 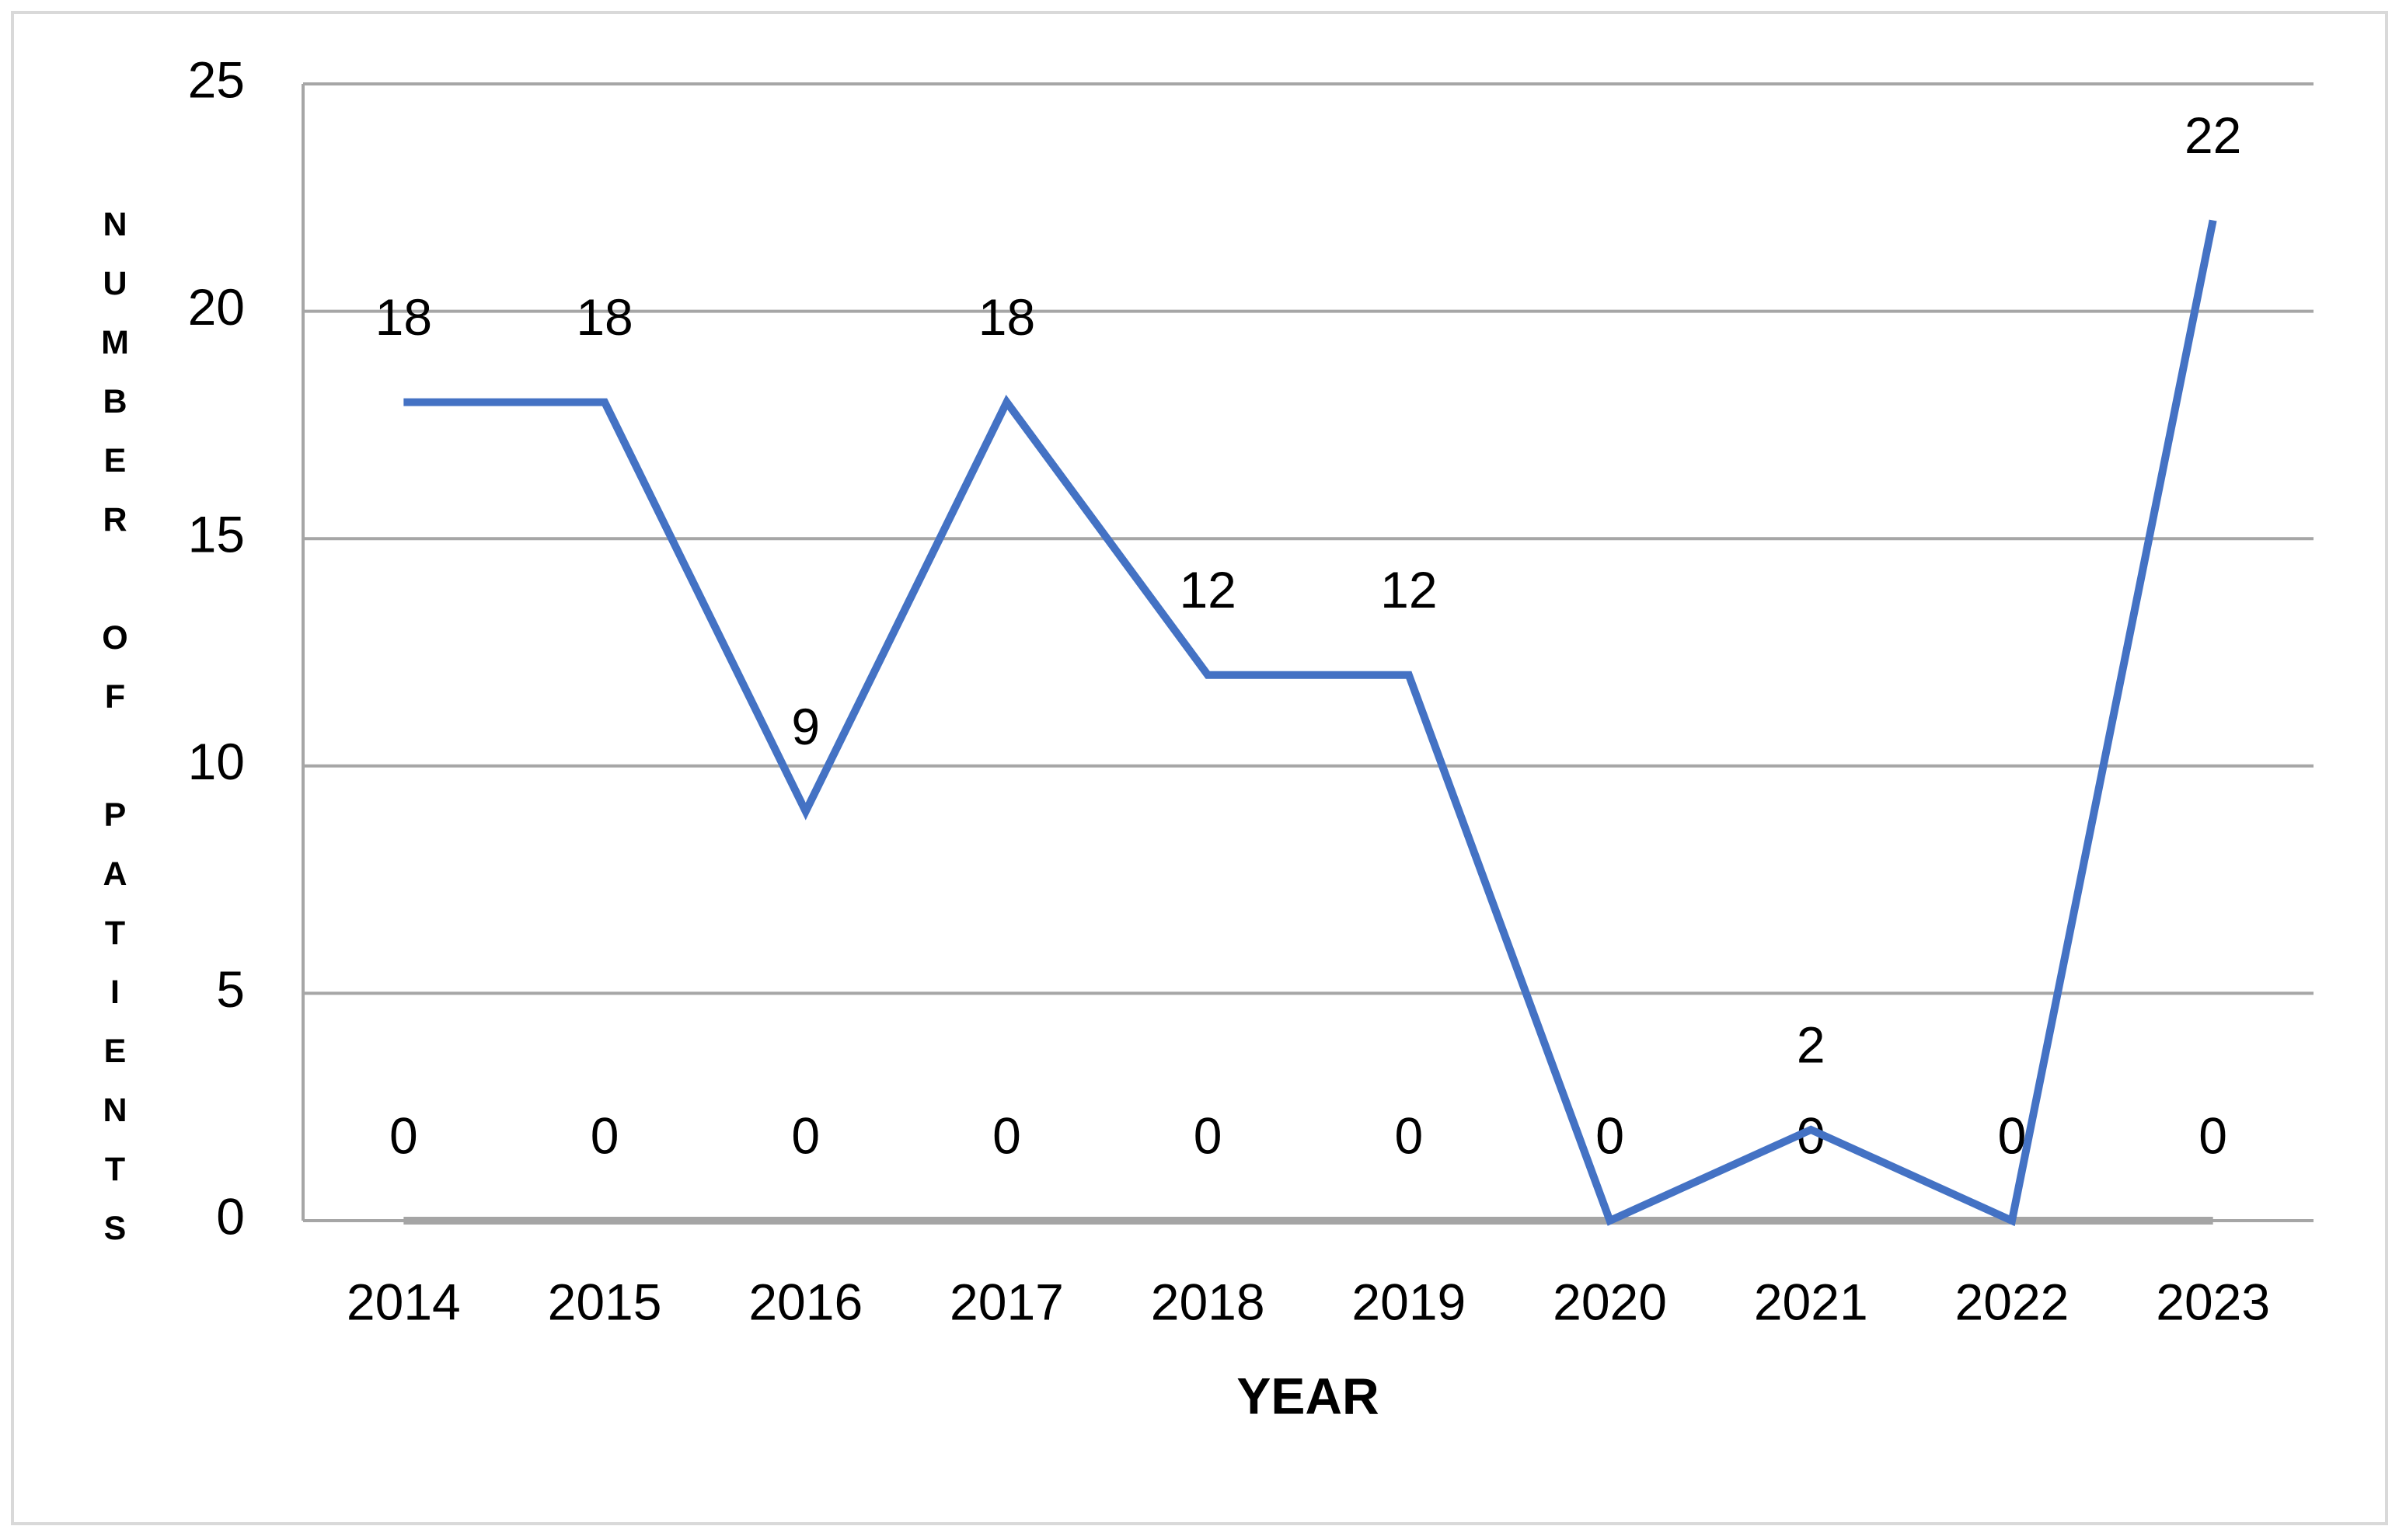 What do you see at coordinates (805, 726) in the screenshot?
I see `data-label: 9` at bounding box center [805, 726].